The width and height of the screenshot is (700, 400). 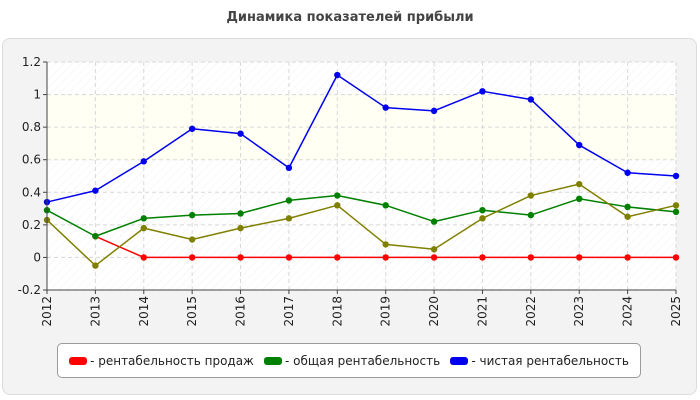 What do you see at coordinates (628, 311) in the screenshot?
I see `x-tick-label: 2024` at bounding box center [628, 311].